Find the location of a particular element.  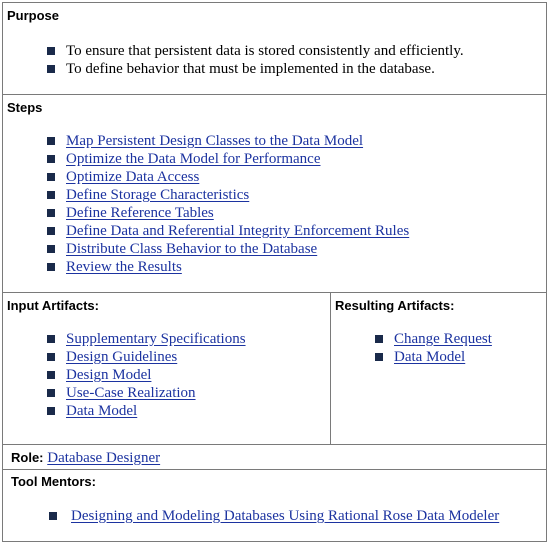

list-item: Design Model is located at coordinates (146, 375).